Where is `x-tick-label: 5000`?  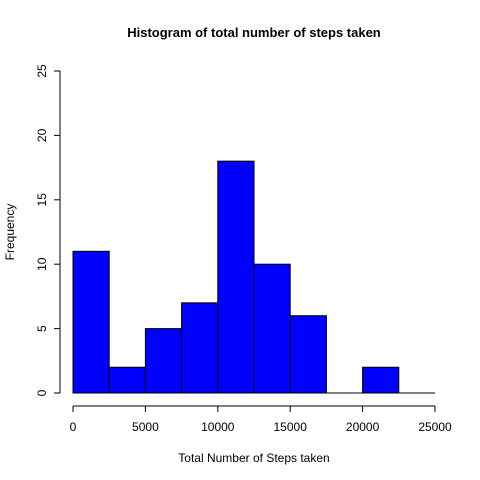 x-tick-label: 5000 is located at coordinates (145, 427).